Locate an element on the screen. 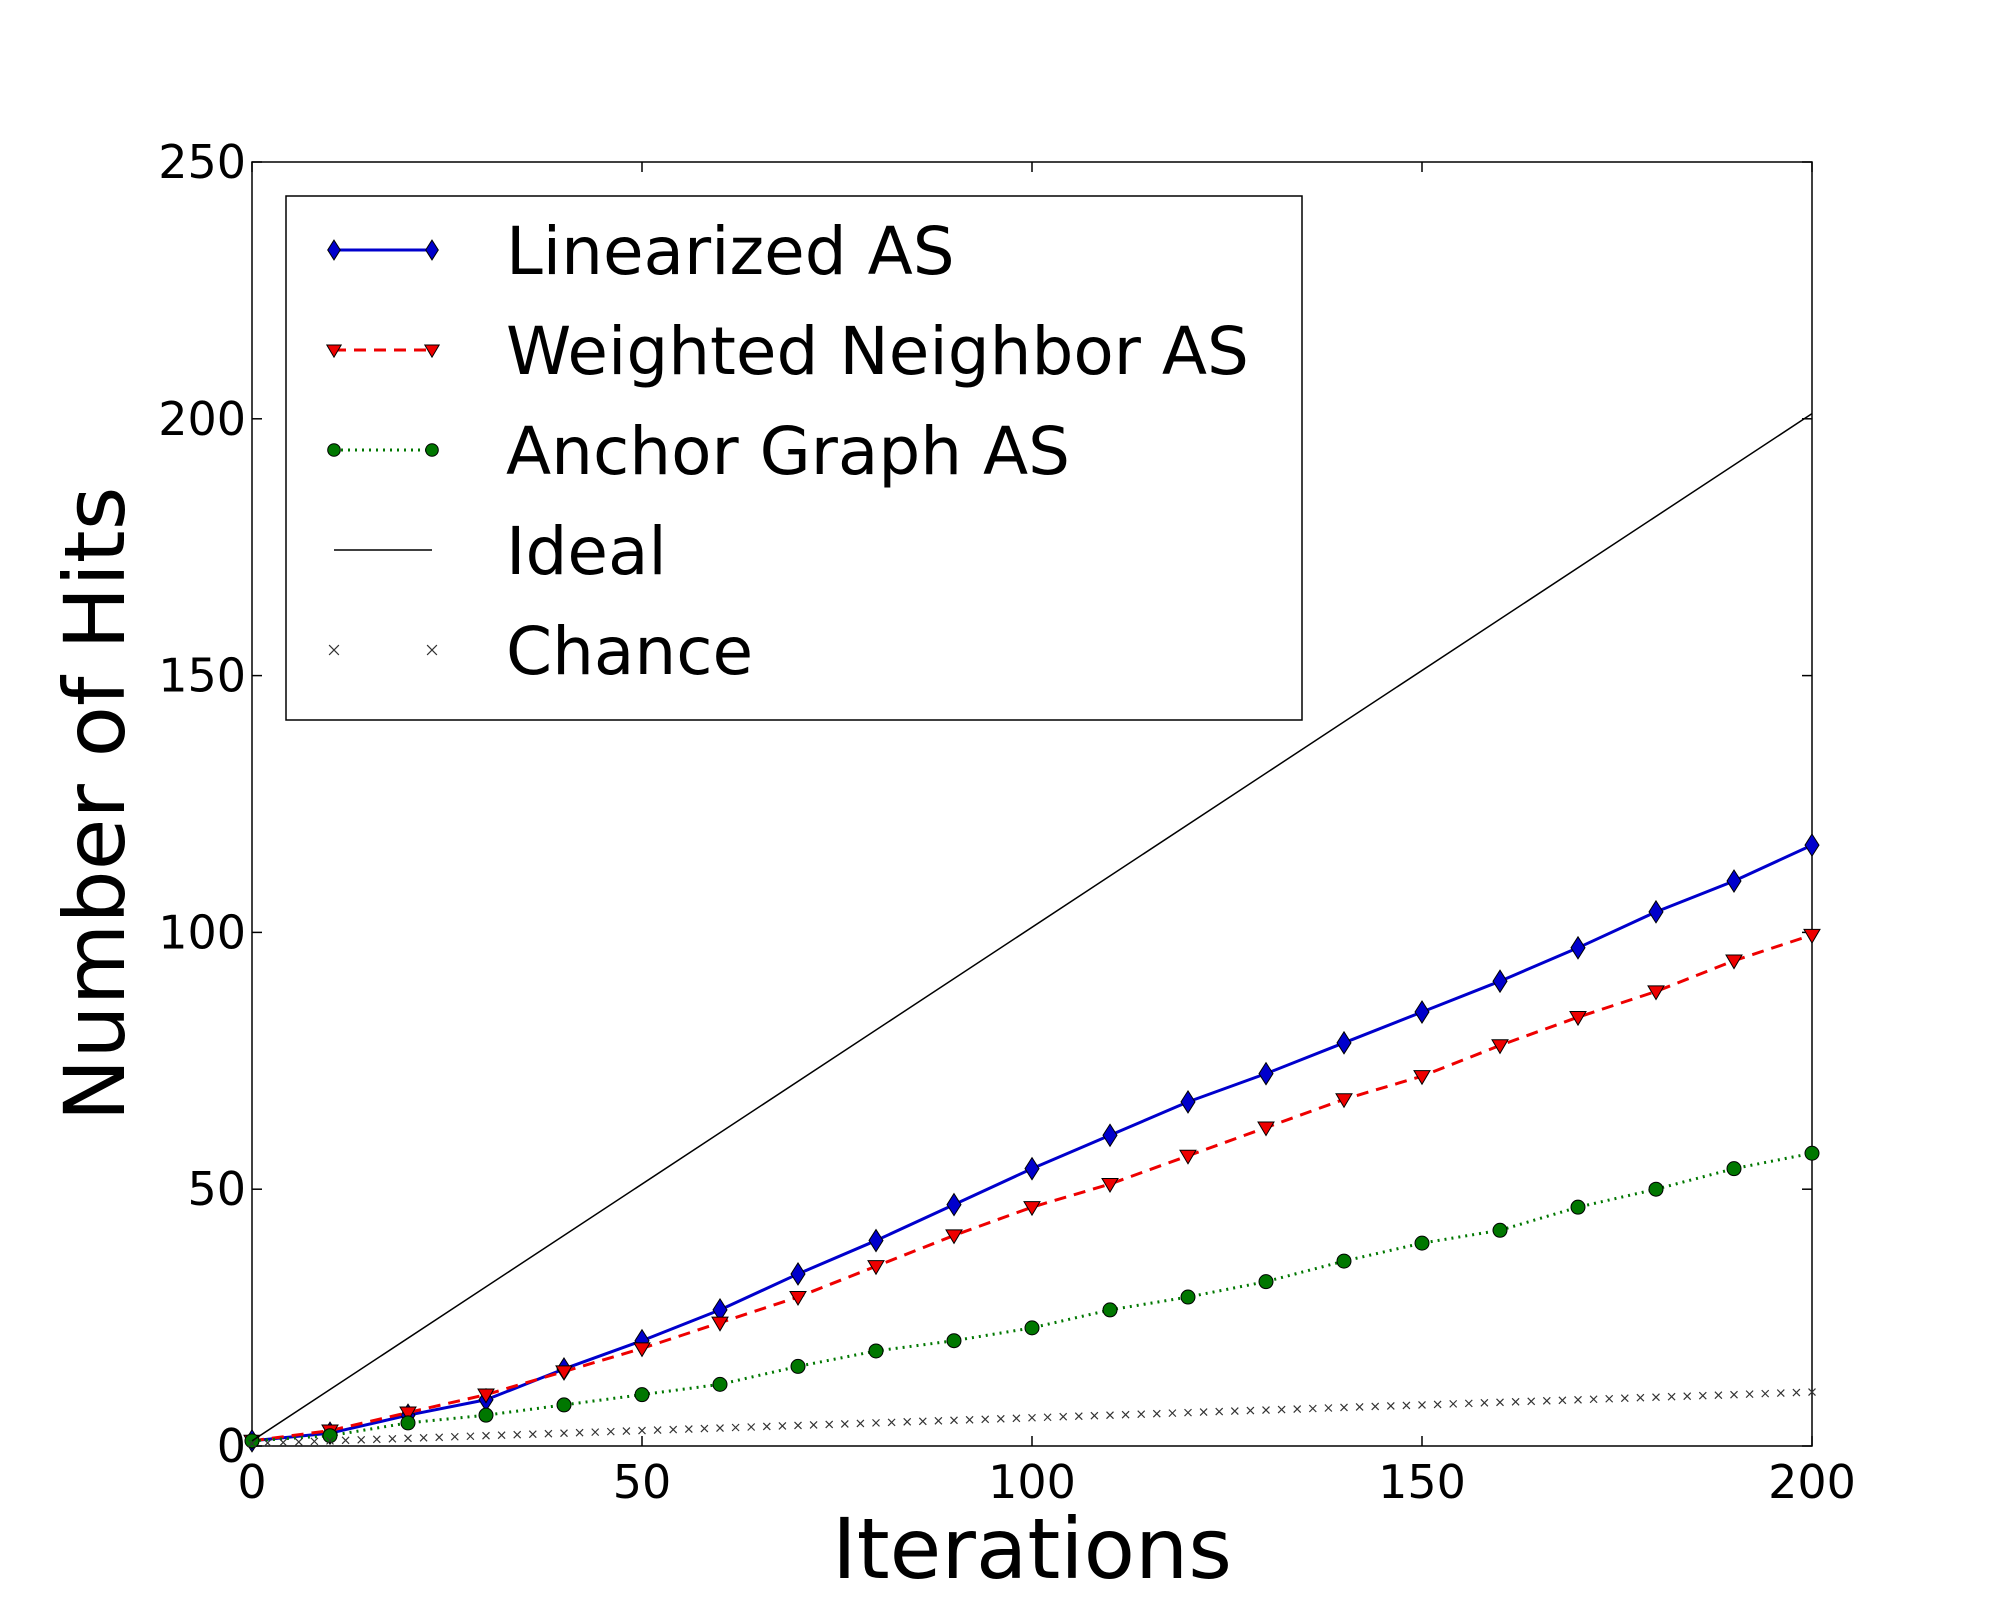  x-axis-label: Iterations is located at coordinates (1032, 1549).